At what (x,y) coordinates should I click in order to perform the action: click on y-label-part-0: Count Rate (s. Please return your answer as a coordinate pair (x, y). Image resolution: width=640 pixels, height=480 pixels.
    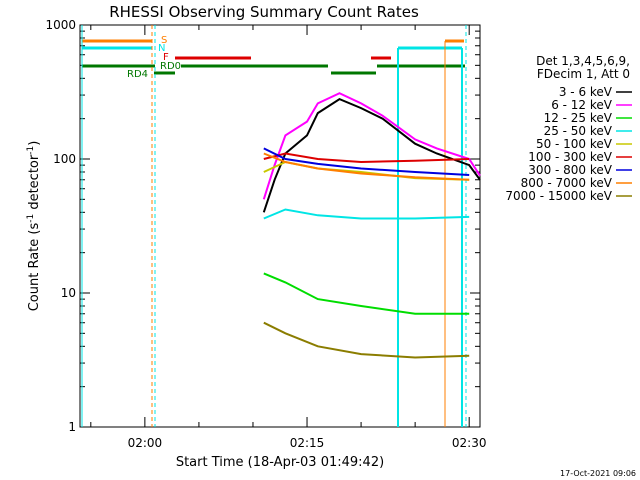
    Looking at the image, I should click on (34, 267).